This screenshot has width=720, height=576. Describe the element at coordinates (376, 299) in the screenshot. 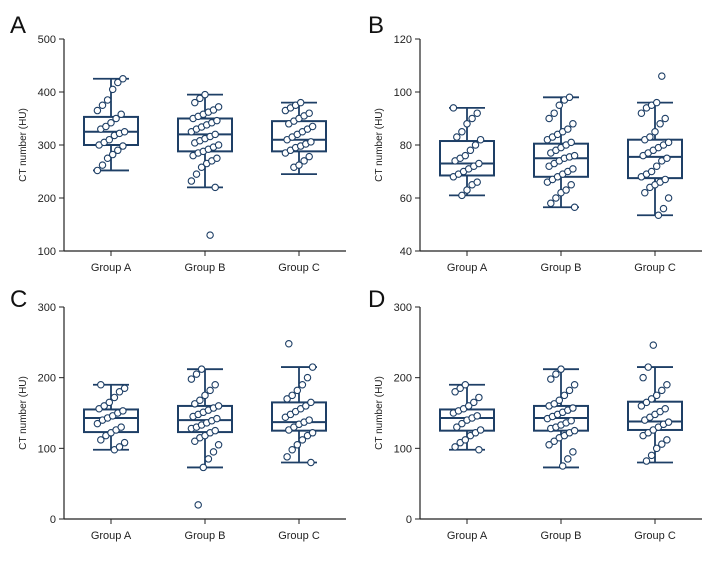

I see `panel-letter: D` at that location.